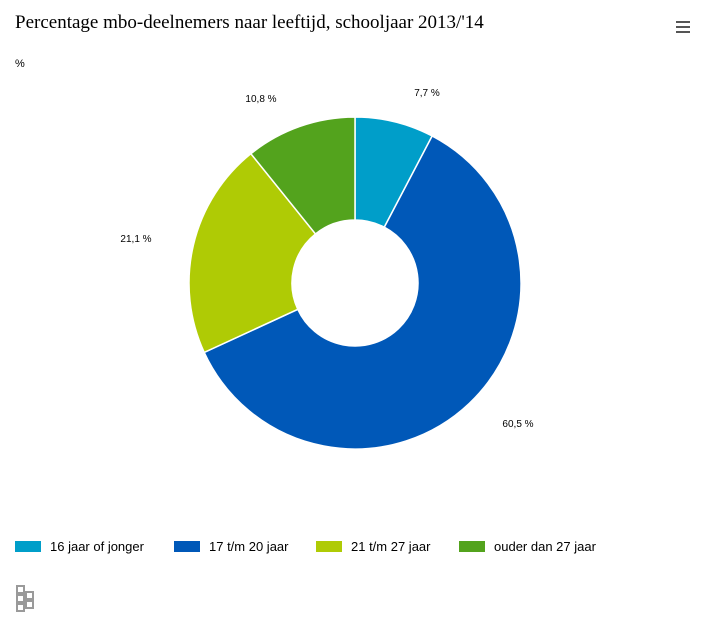 This screenshot has height=633, width=707. What do you see at coordinates (97, 546) in the screenshot?
I see `legend-label: 16 jaar of jonger` at bounding box center [97, 546].